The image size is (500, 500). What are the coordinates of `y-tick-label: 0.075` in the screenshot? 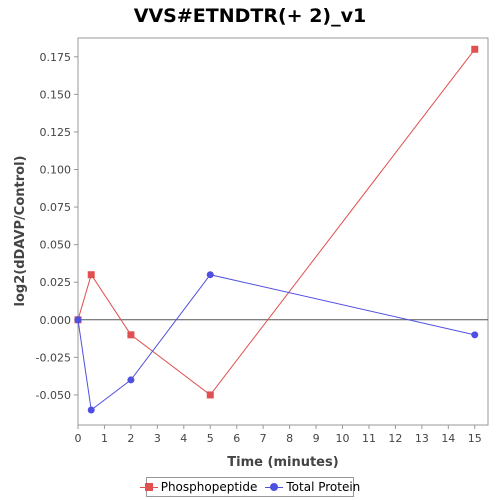 It's located at (56, 207).